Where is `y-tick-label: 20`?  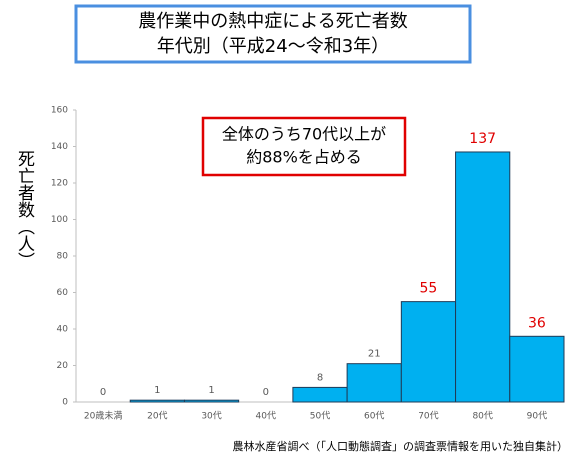 y-tick-label: 20 is located at coordinates (63, 366).